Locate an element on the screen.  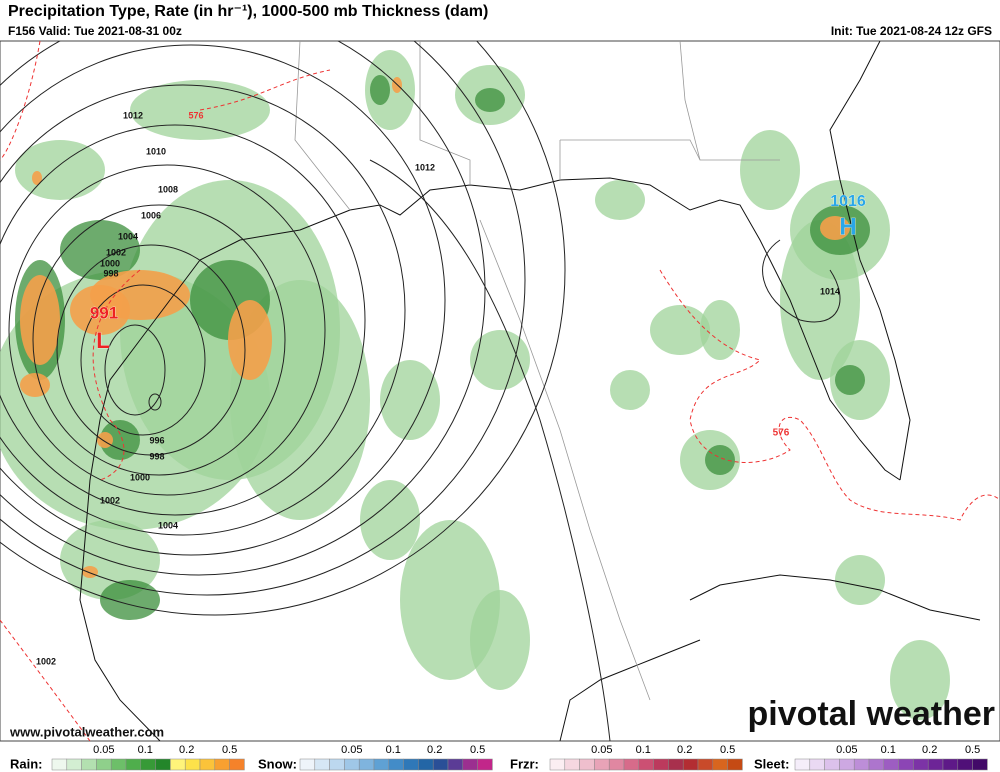
map-label: 1012 is located at coordinates (133, 115).